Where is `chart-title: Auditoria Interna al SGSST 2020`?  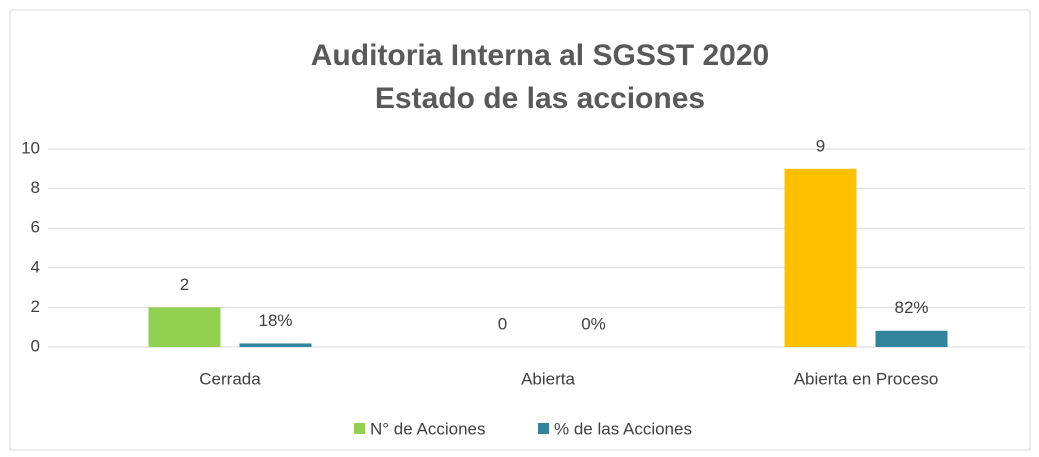
chart-title: Auditoria Interna al SGSST 2020 is located at coordinates (540, 55).